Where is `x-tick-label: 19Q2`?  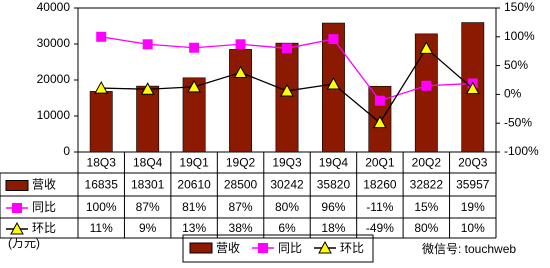
x-tick-label: 19Q2 is located at coordinates (241, 163).